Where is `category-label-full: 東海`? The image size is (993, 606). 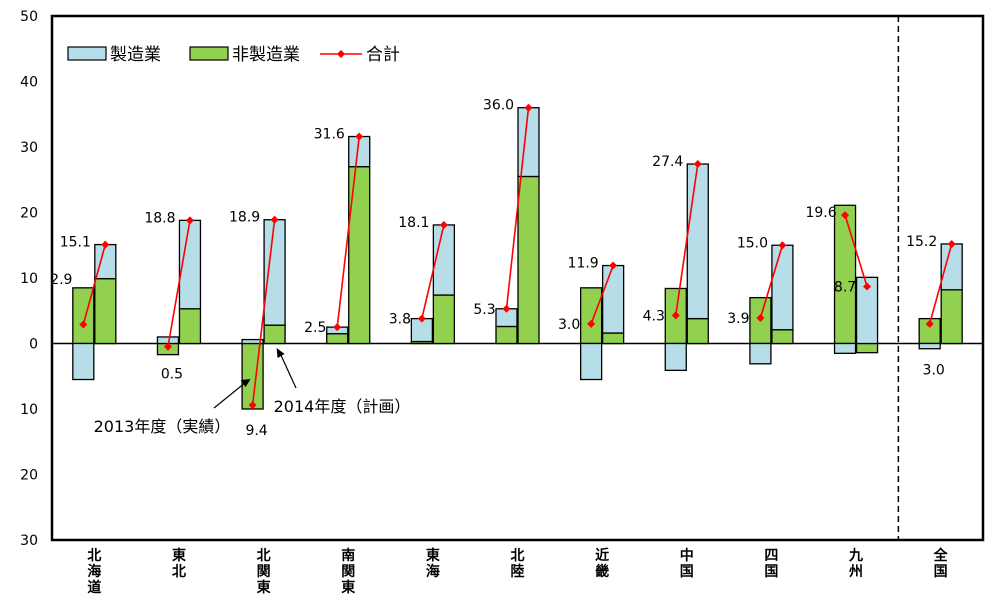 category-label-full: 東海 is located at coordinates (434, 543).